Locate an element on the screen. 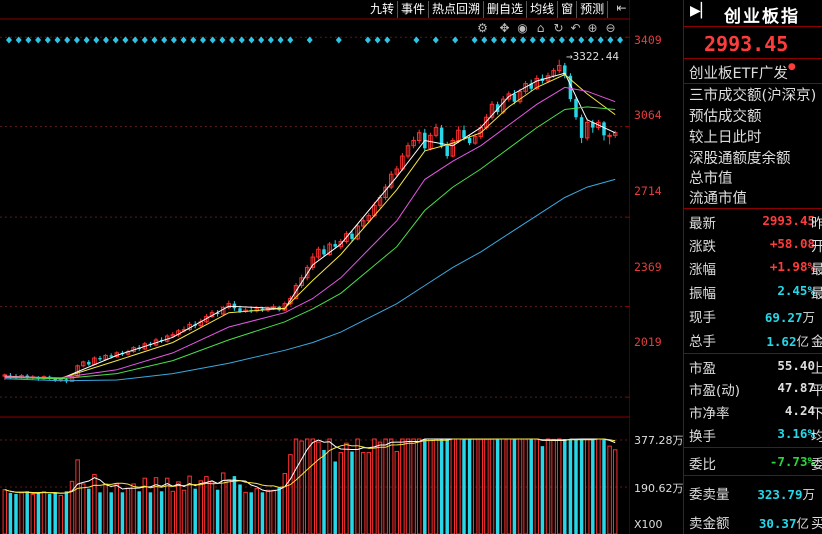 This screenshot has height=534, width=822. price-axis-label: 3064 is located at coordinates (648, 115).